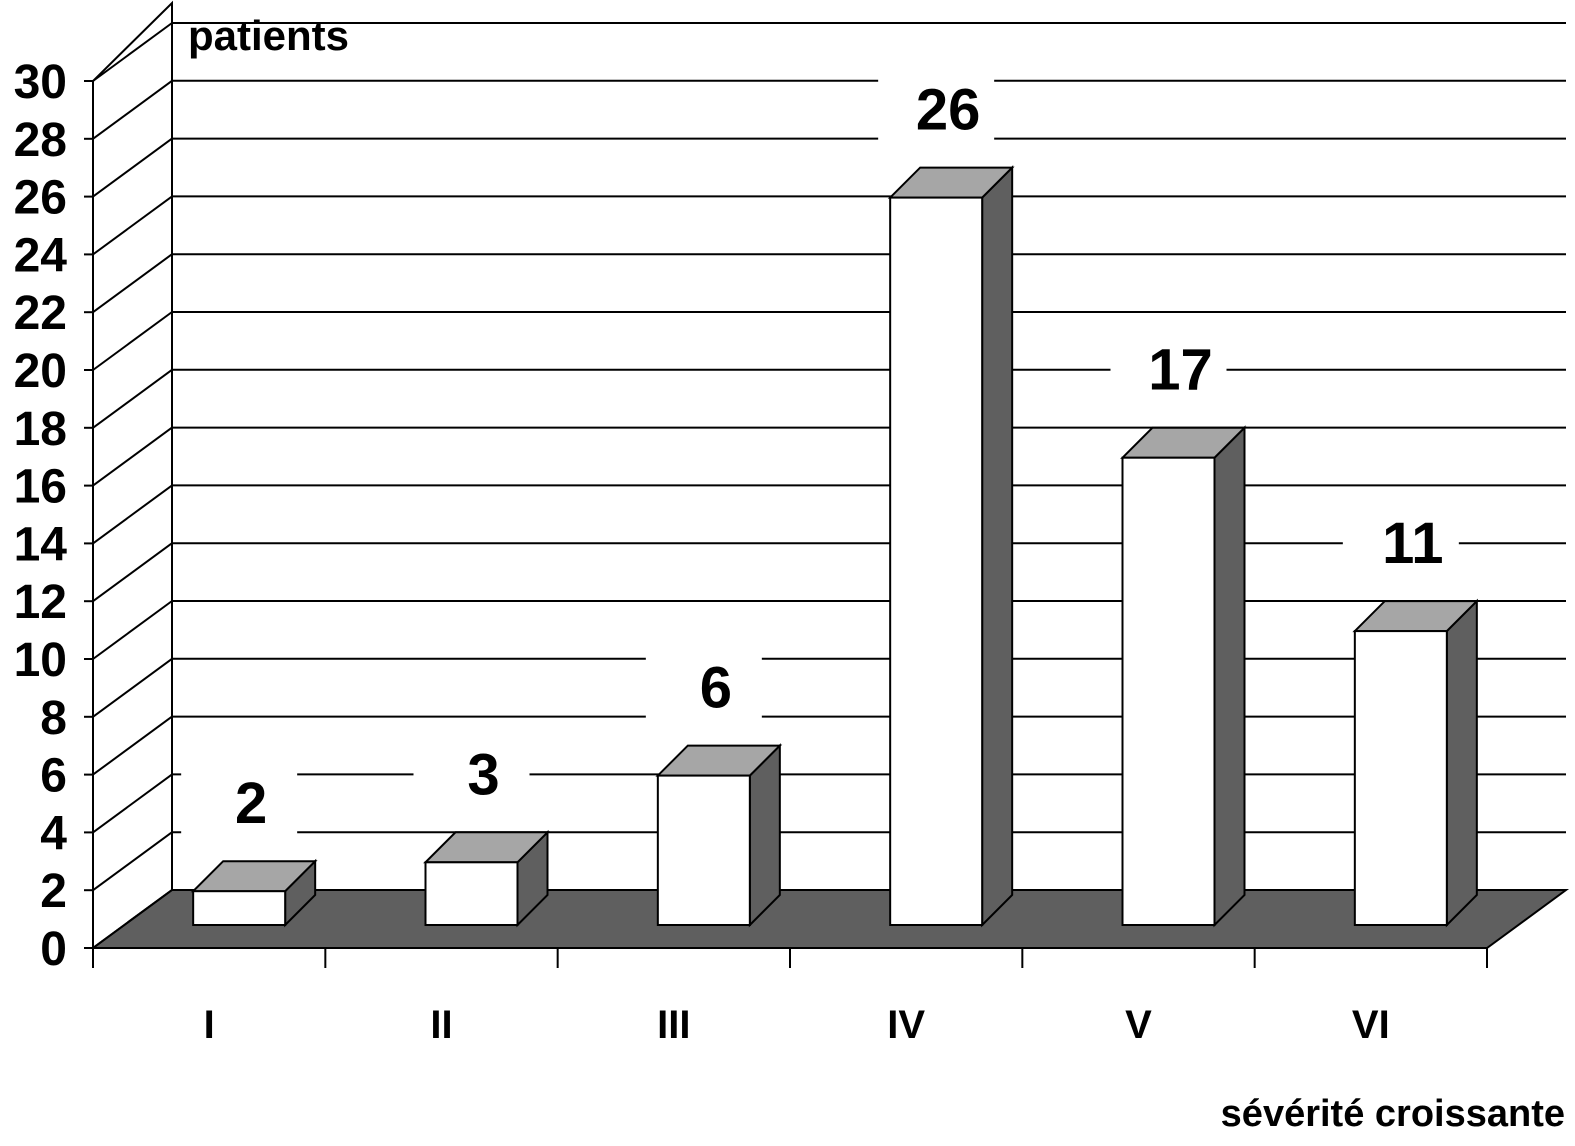 The width and height of the screenshot is (1575, 1146). I want to click on y-tick-label: 6, so click(53, 776).